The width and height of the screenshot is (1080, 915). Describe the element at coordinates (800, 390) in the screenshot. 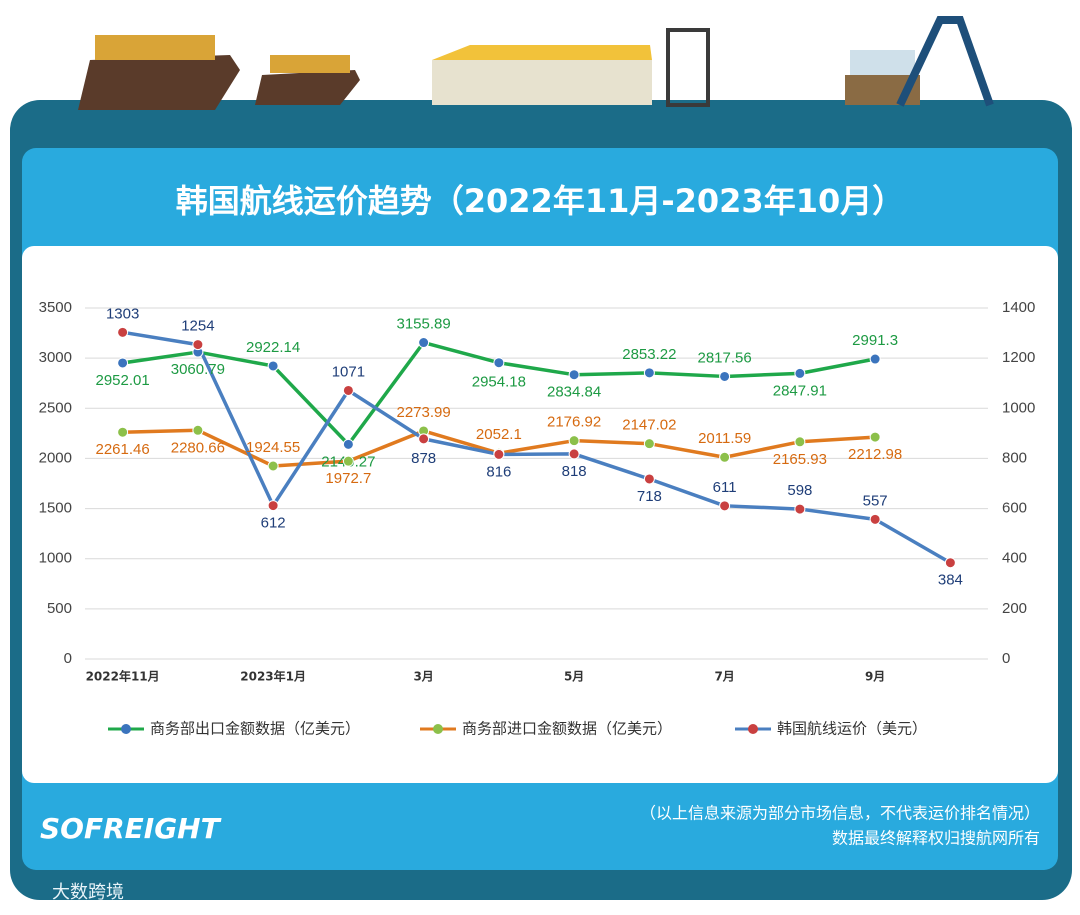

I see `data-label: 2847.91` at that location.